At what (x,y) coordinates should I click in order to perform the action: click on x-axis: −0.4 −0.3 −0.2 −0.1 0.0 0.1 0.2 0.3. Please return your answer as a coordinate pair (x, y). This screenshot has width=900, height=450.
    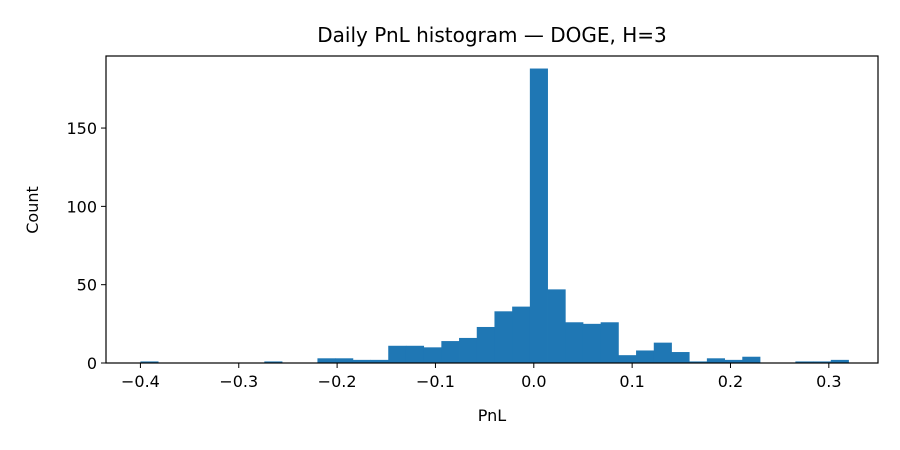
    Looking at the image, I should click on (481, 377).